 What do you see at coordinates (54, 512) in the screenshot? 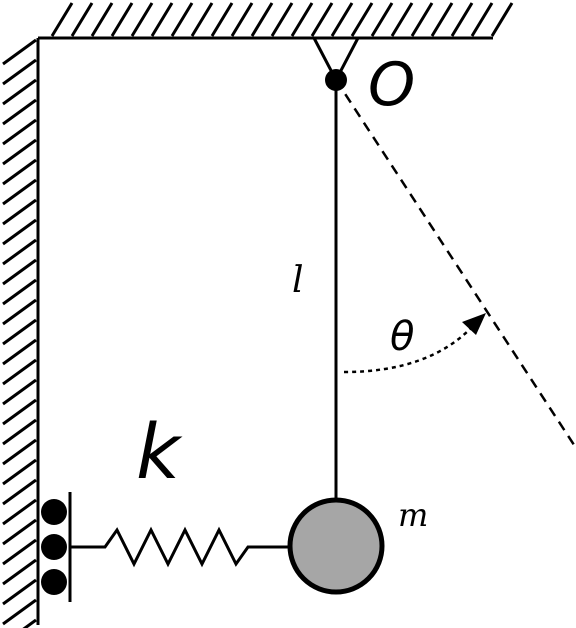
I see `roller-top` at bounding box center [54, 512].